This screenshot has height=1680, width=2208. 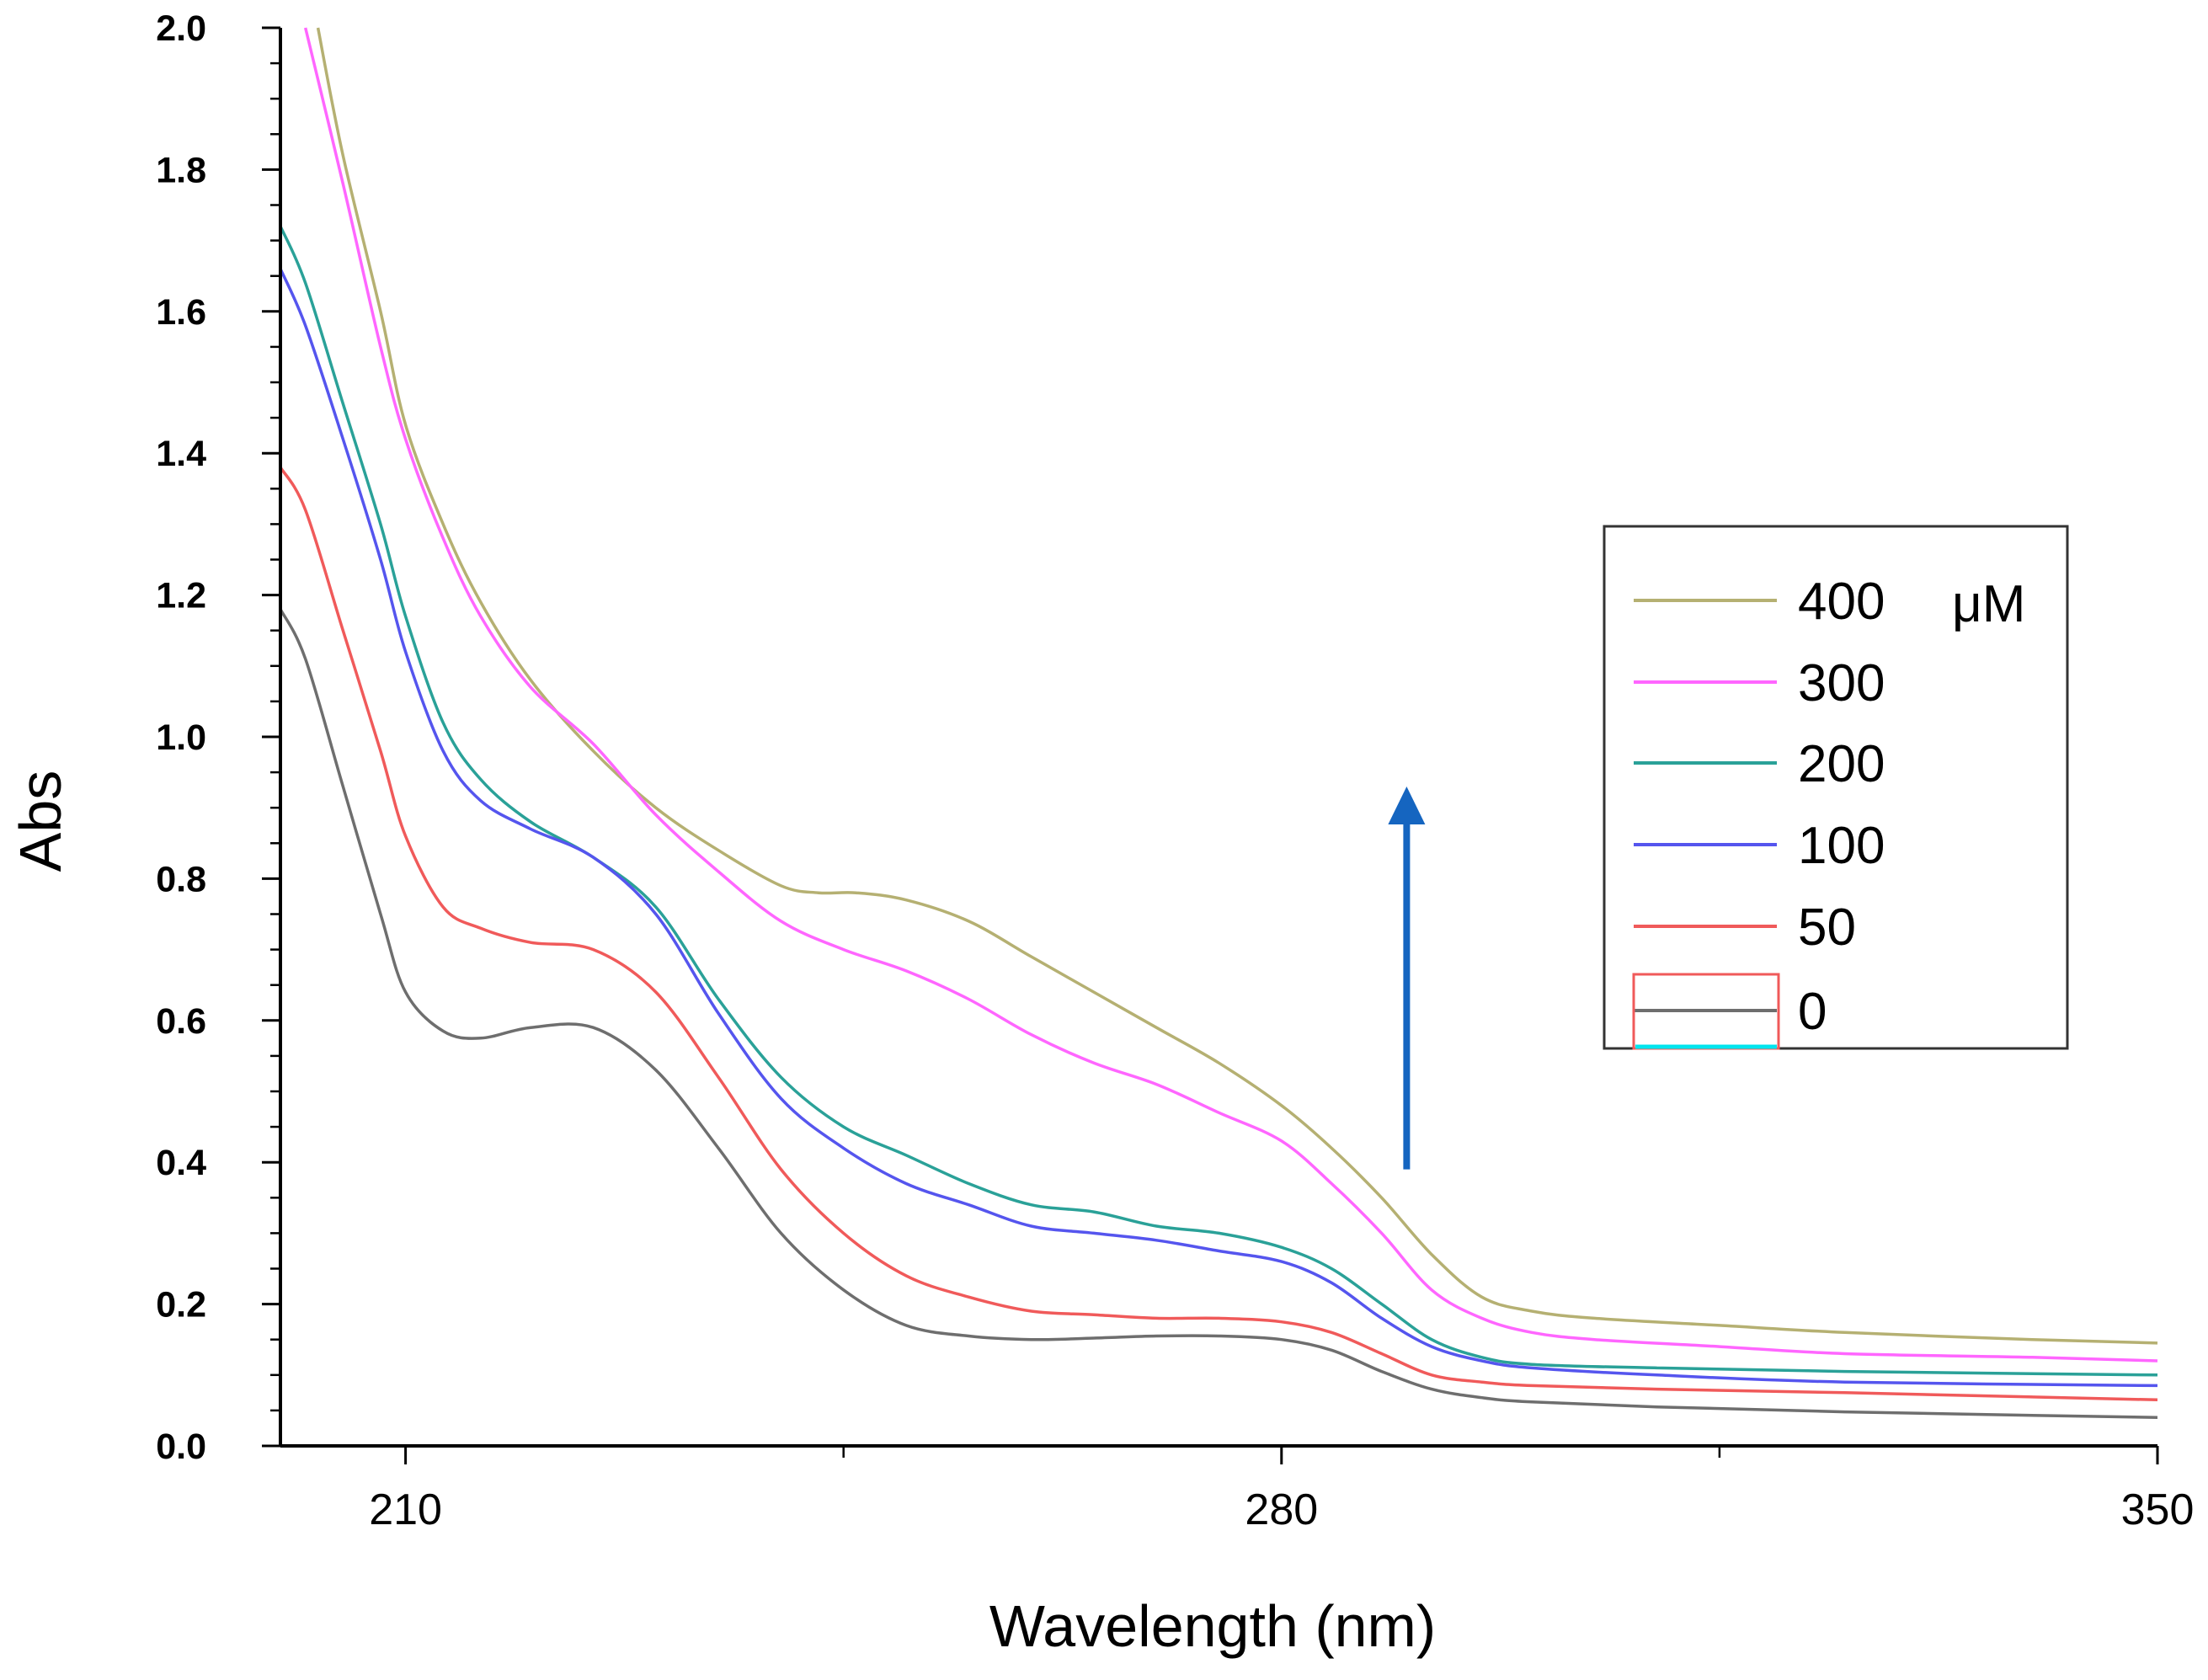 I want to click on legend-label-300: 300, so click(x=1841, y=683).